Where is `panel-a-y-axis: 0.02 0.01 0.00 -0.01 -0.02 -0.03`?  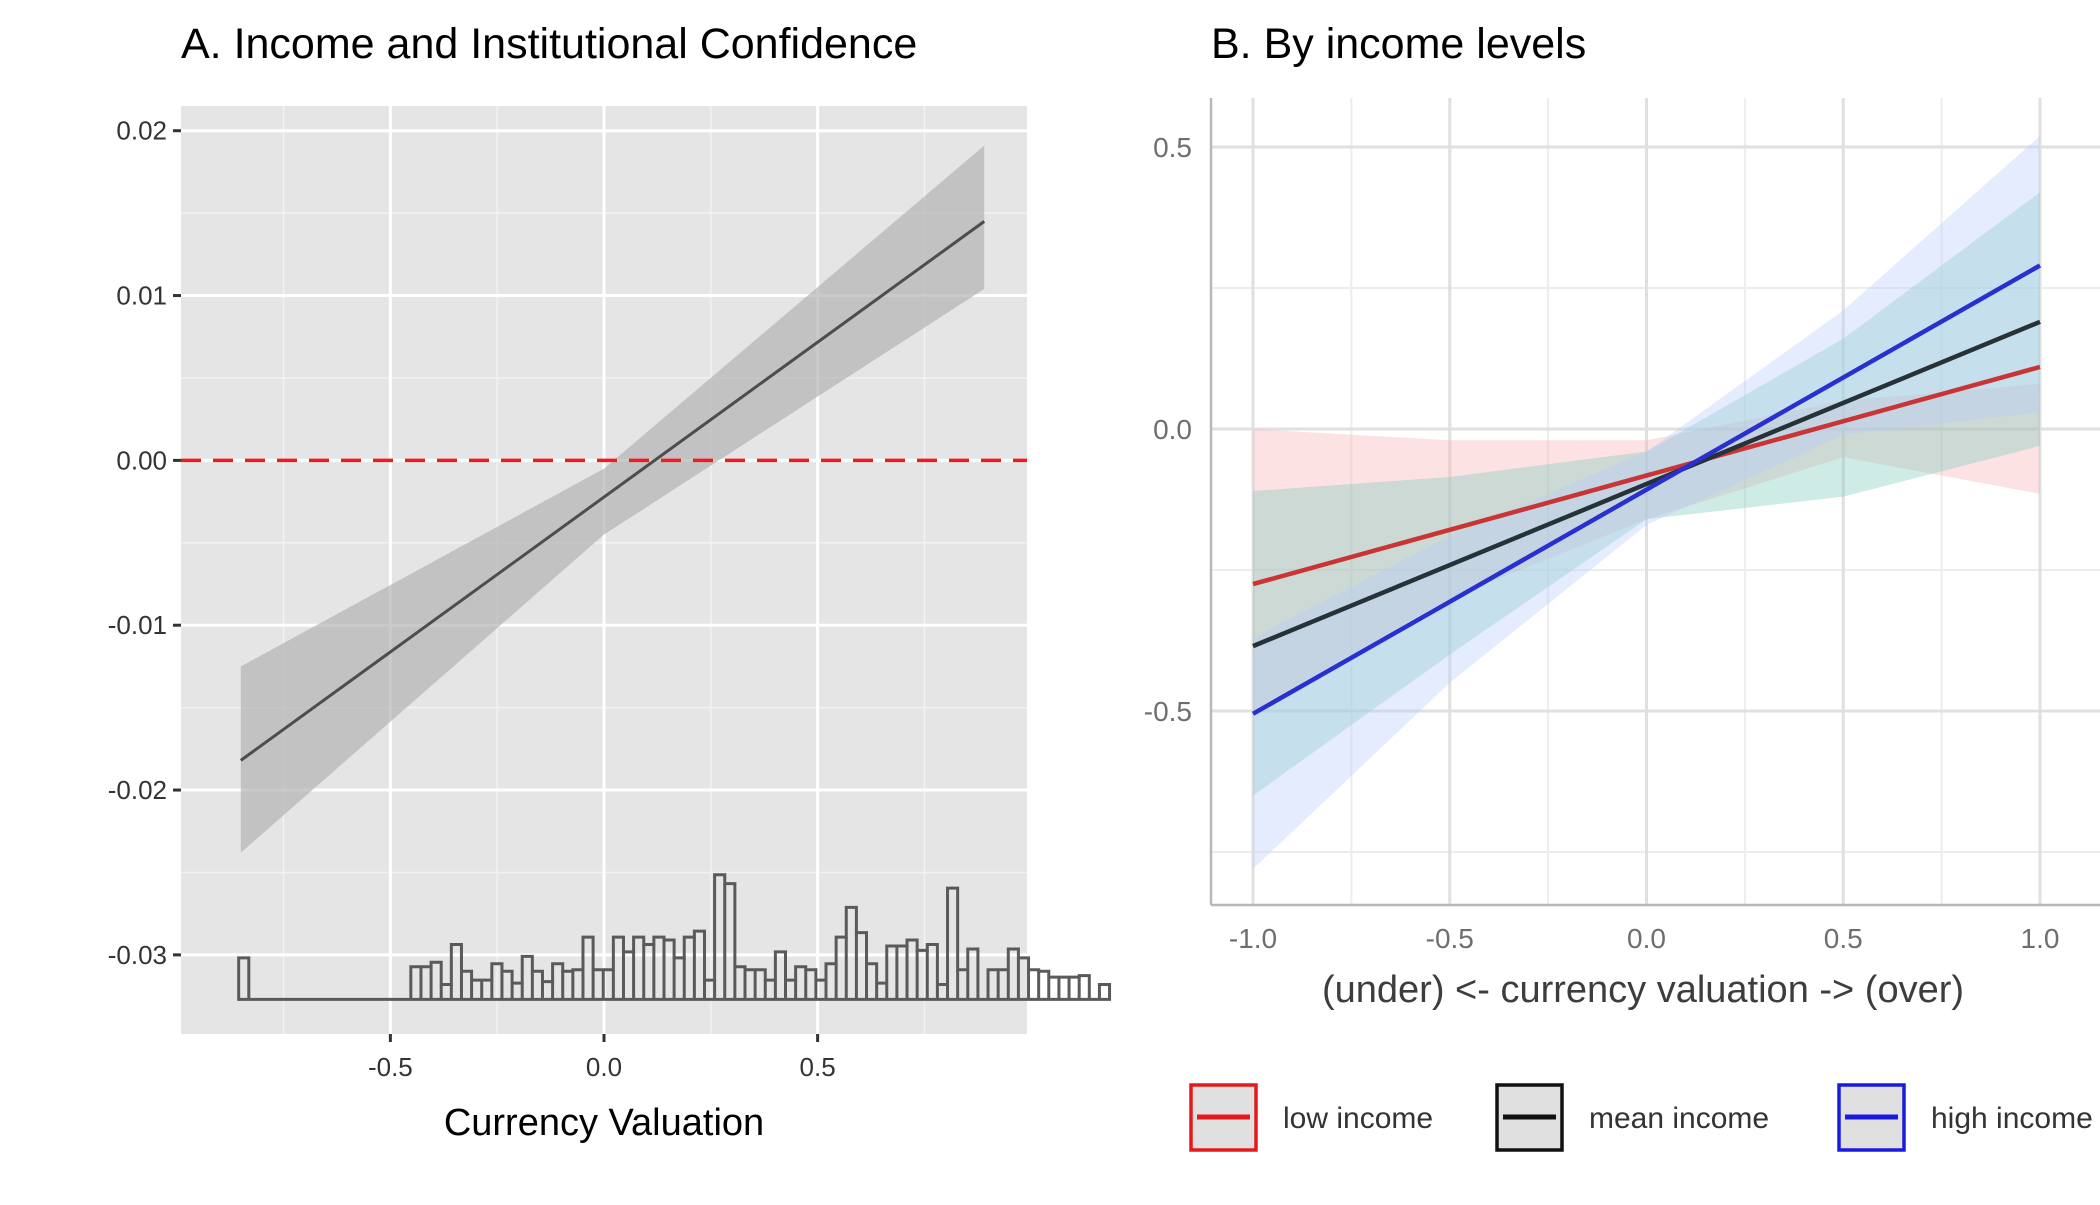 panel-a-y-axis: 0.02 0.01 0.00 -0.01 -0.02 -0.03 is located at coordinates (144, 543).